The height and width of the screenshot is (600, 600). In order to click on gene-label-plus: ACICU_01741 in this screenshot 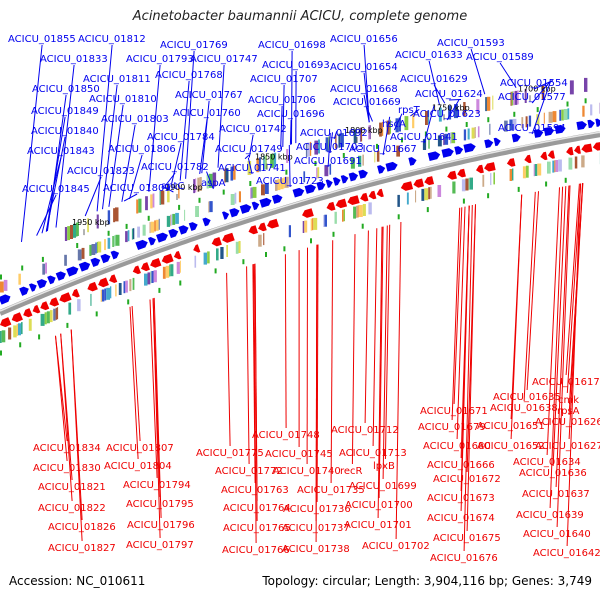, I will do `click(252, 168)`.